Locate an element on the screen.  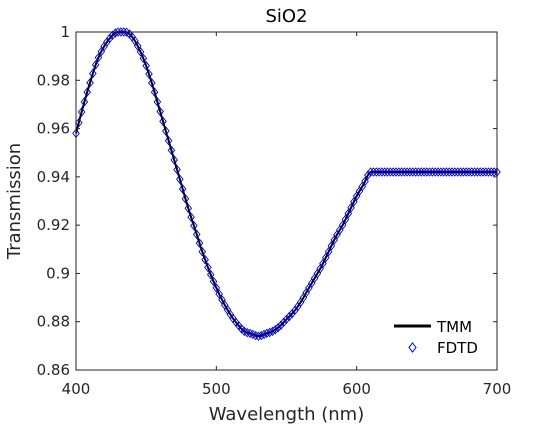
chart-title: SiO2 is located at coordinates (286, 16).